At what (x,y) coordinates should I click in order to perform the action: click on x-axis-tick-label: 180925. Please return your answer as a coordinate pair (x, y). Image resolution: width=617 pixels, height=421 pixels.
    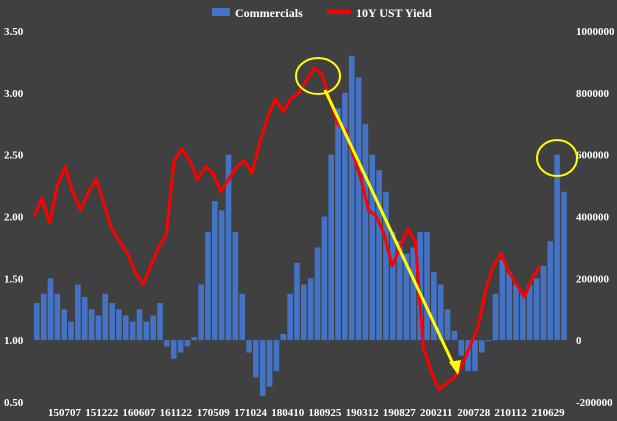
    Looking at the image, I should click on (325, 413).